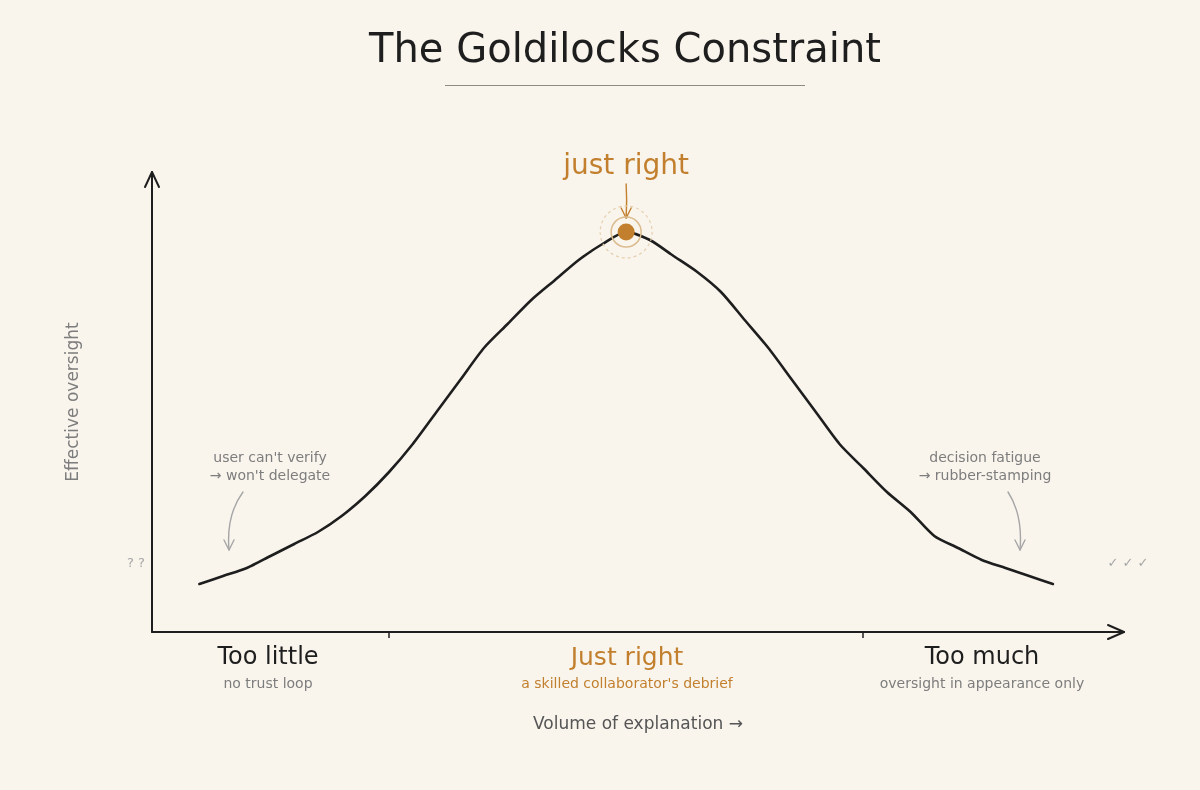 The width and height of the screenshot is (1200, 790). Describe the element at coordinates (985, 466) in the screenshot. I see `annotation: decision fatigue → rubber-stamping` at that location.